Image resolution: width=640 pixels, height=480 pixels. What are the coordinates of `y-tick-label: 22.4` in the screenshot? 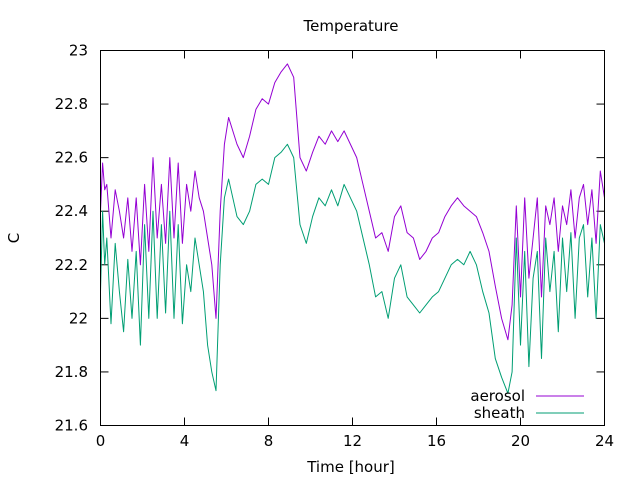 It's located at (71, 211).